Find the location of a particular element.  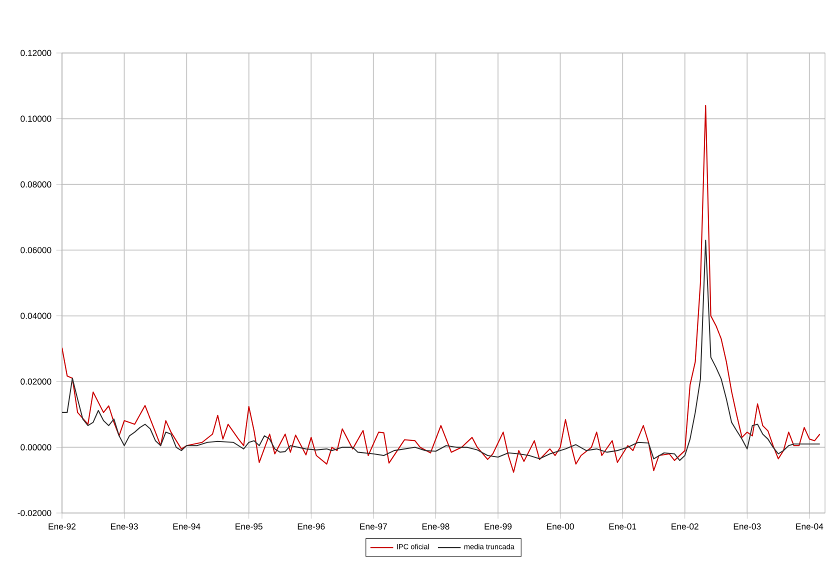

x-tick-label: Ene-00 is located at coordinates (560, 526).